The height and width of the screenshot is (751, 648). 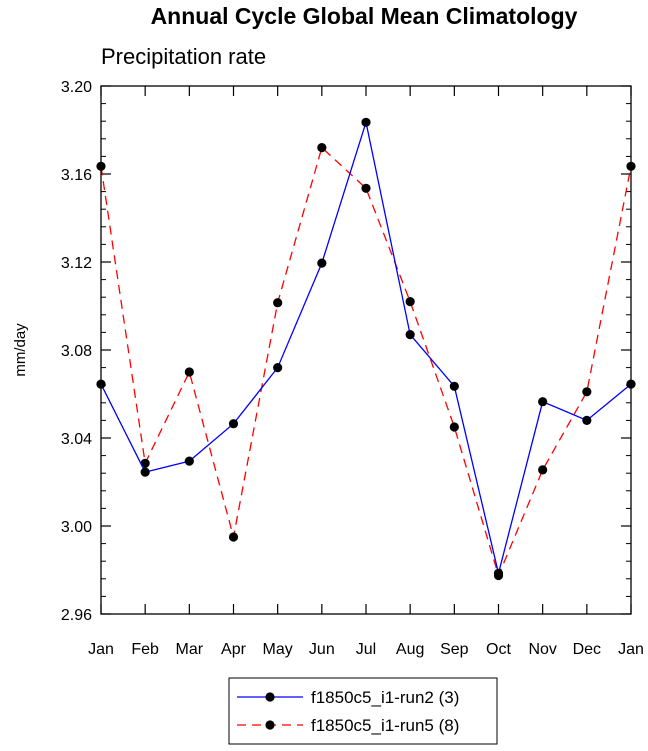 I want to click on legend: f1850c5_i1-run2 (3) f1850c5_i1-run5 (8), so click(x=363, y=711).